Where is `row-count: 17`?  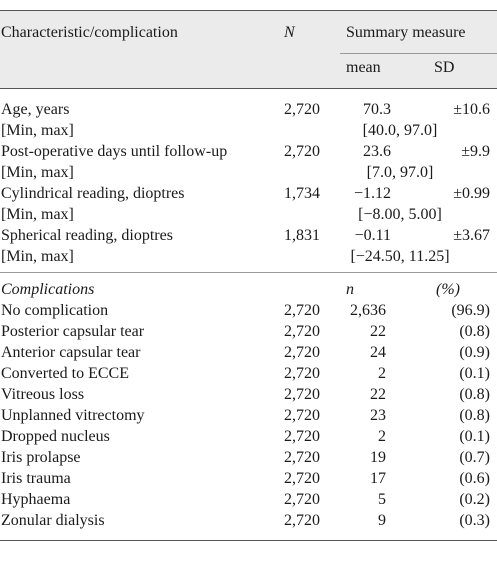 row-count: 17 is located at coordinates (378, 478).